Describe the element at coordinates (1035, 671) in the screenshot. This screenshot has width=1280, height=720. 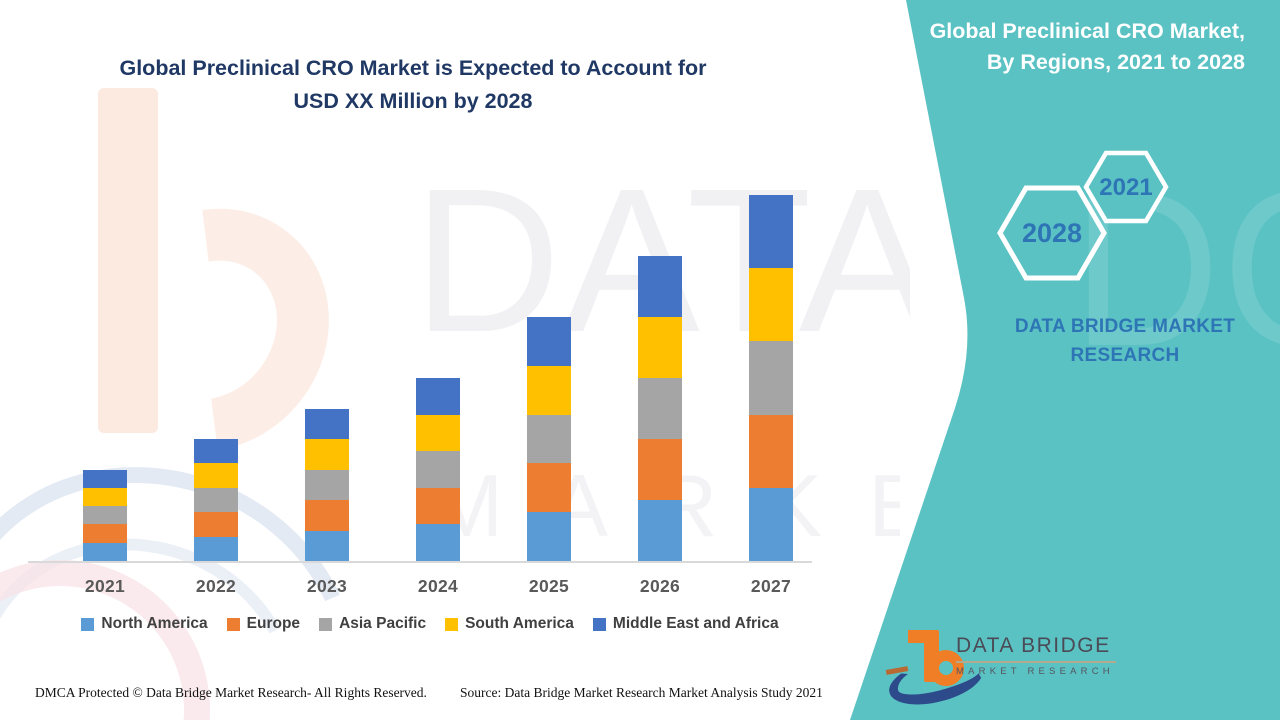
I see `logo-subtitle: MARKET RESEARCH` at that location.